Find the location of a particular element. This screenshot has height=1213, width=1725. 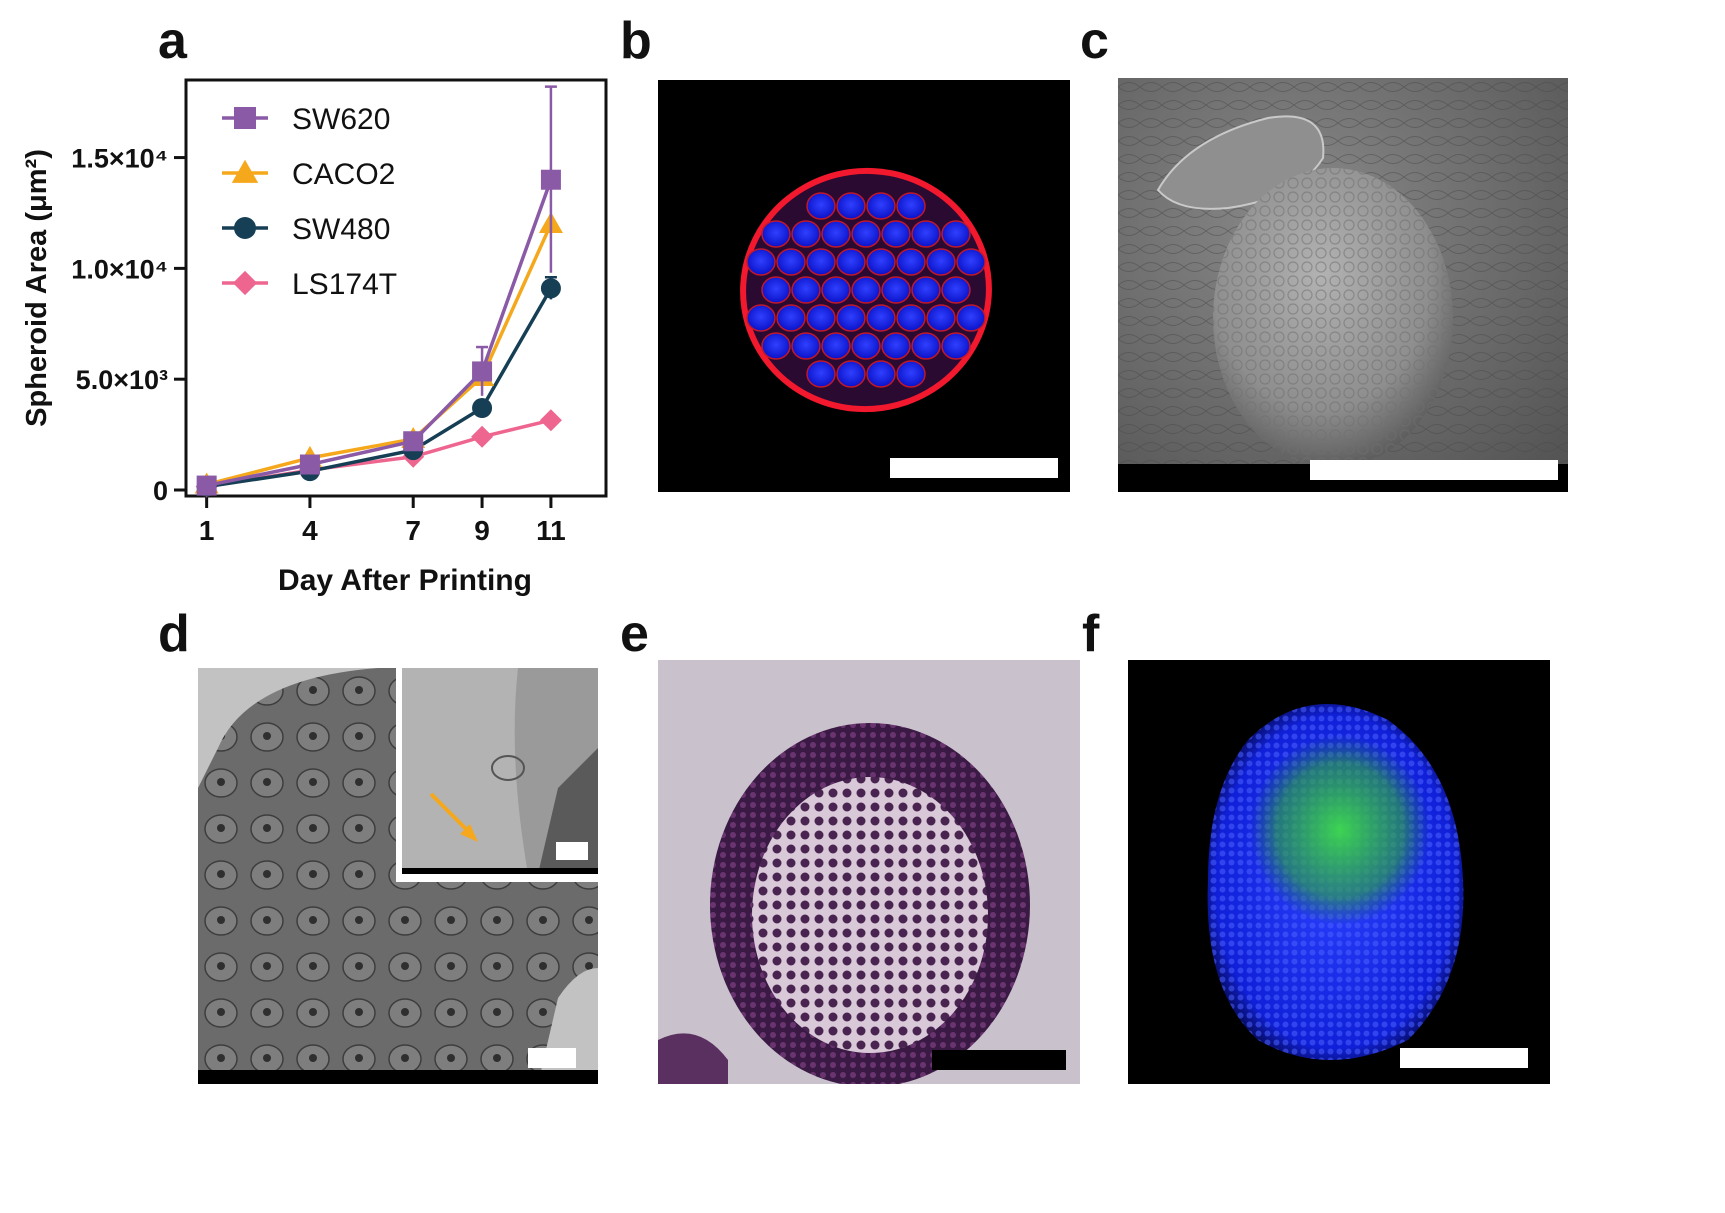

x-tick-label: 9 is located at coordinates (482, 530).